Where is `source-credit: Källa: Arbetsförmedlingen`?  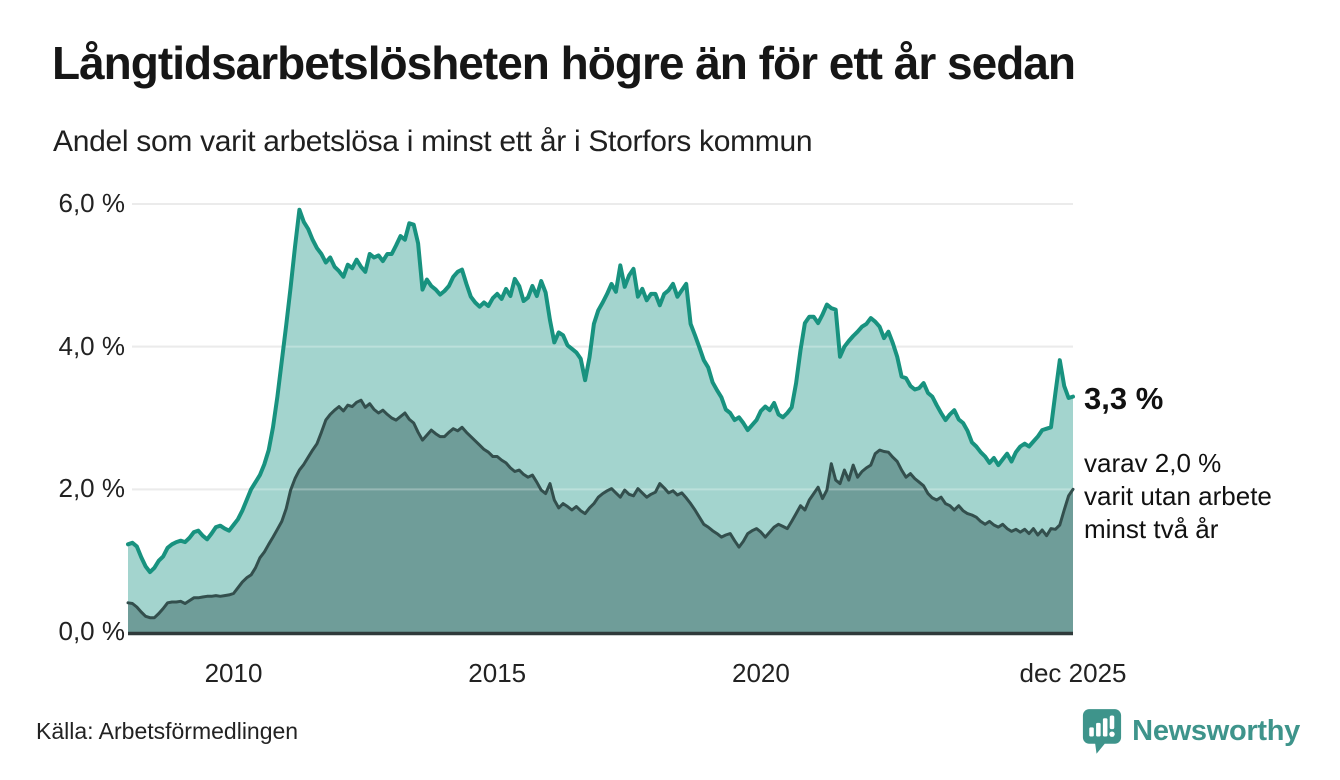
source-credit: Källa: Arbetsförmedlingen is located at coordinates (167, 731).